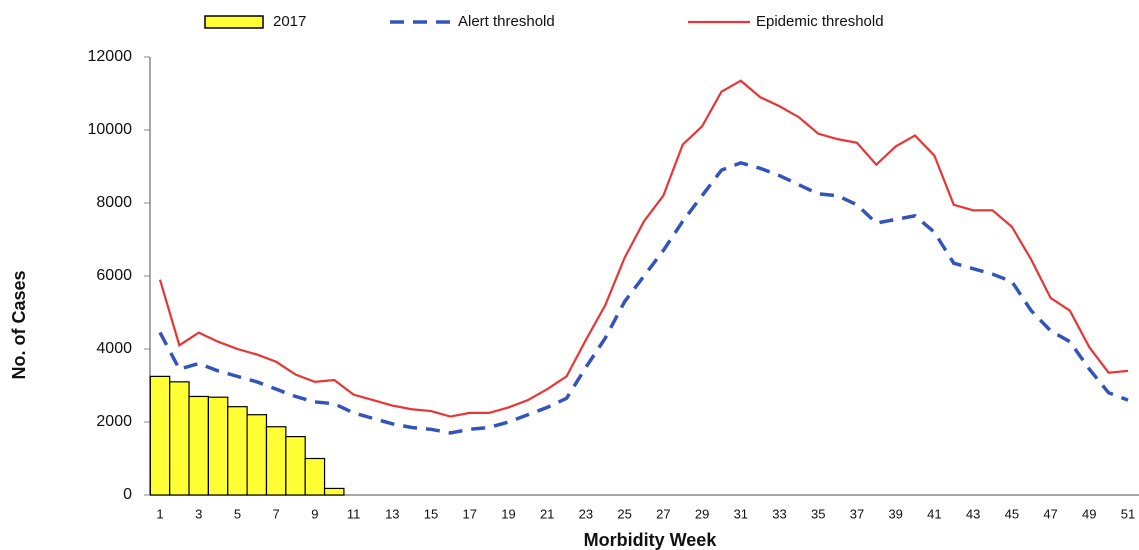 This screenshot has height=550, width=1139. What do you see at coordinates (314, 513) in the screenshot?
I see `x-tick-label: 9` at bounding box center [314, 513].